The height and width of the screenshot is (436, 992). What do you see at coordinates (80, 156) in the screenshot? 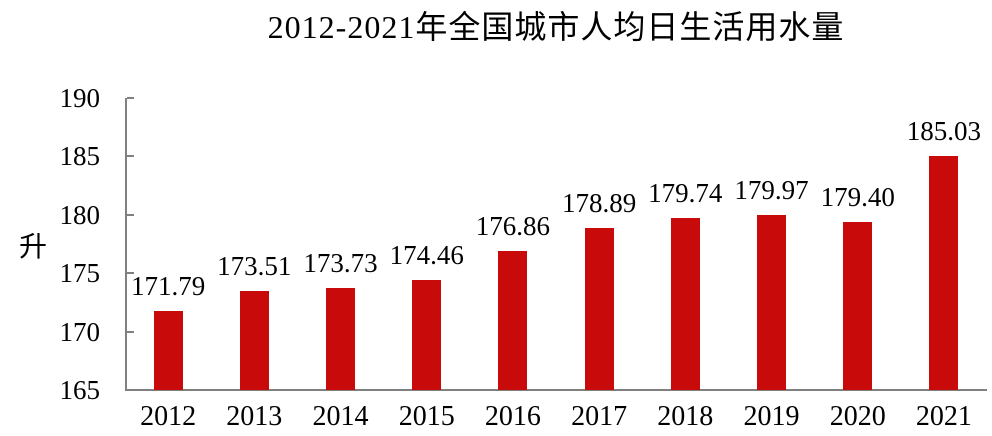
I see `y-tick-label: 185` at bounding box center [80, 156].